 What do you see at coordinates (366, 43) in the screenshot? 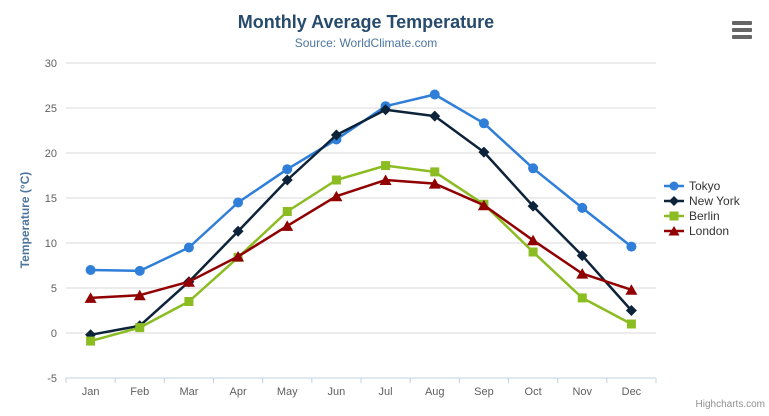
I see `chart-subtitle: Source: WorldClimate.com` at bounding box center [366, 43].